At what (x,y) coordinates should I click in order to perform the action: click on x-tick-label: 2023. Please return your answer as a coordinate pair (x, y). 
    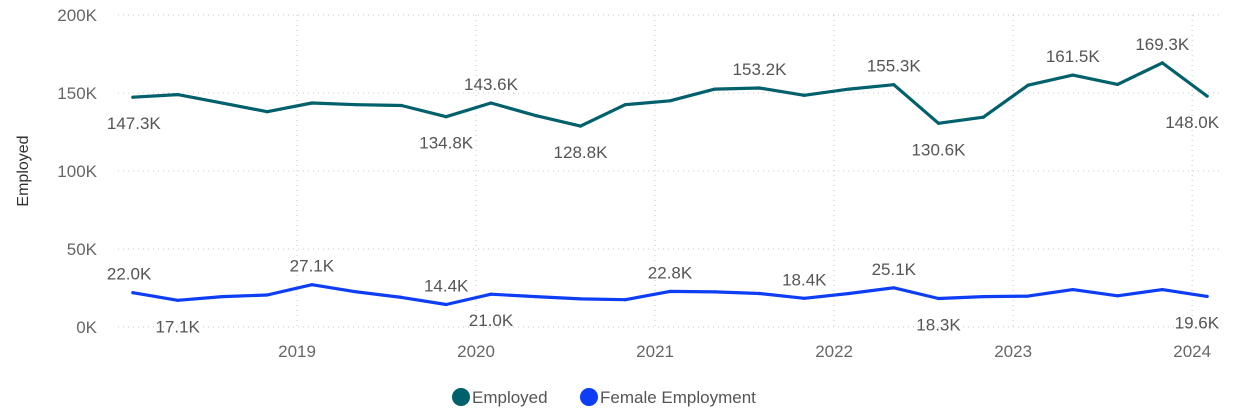
    Looking at the image, I should click on (1013, 351).